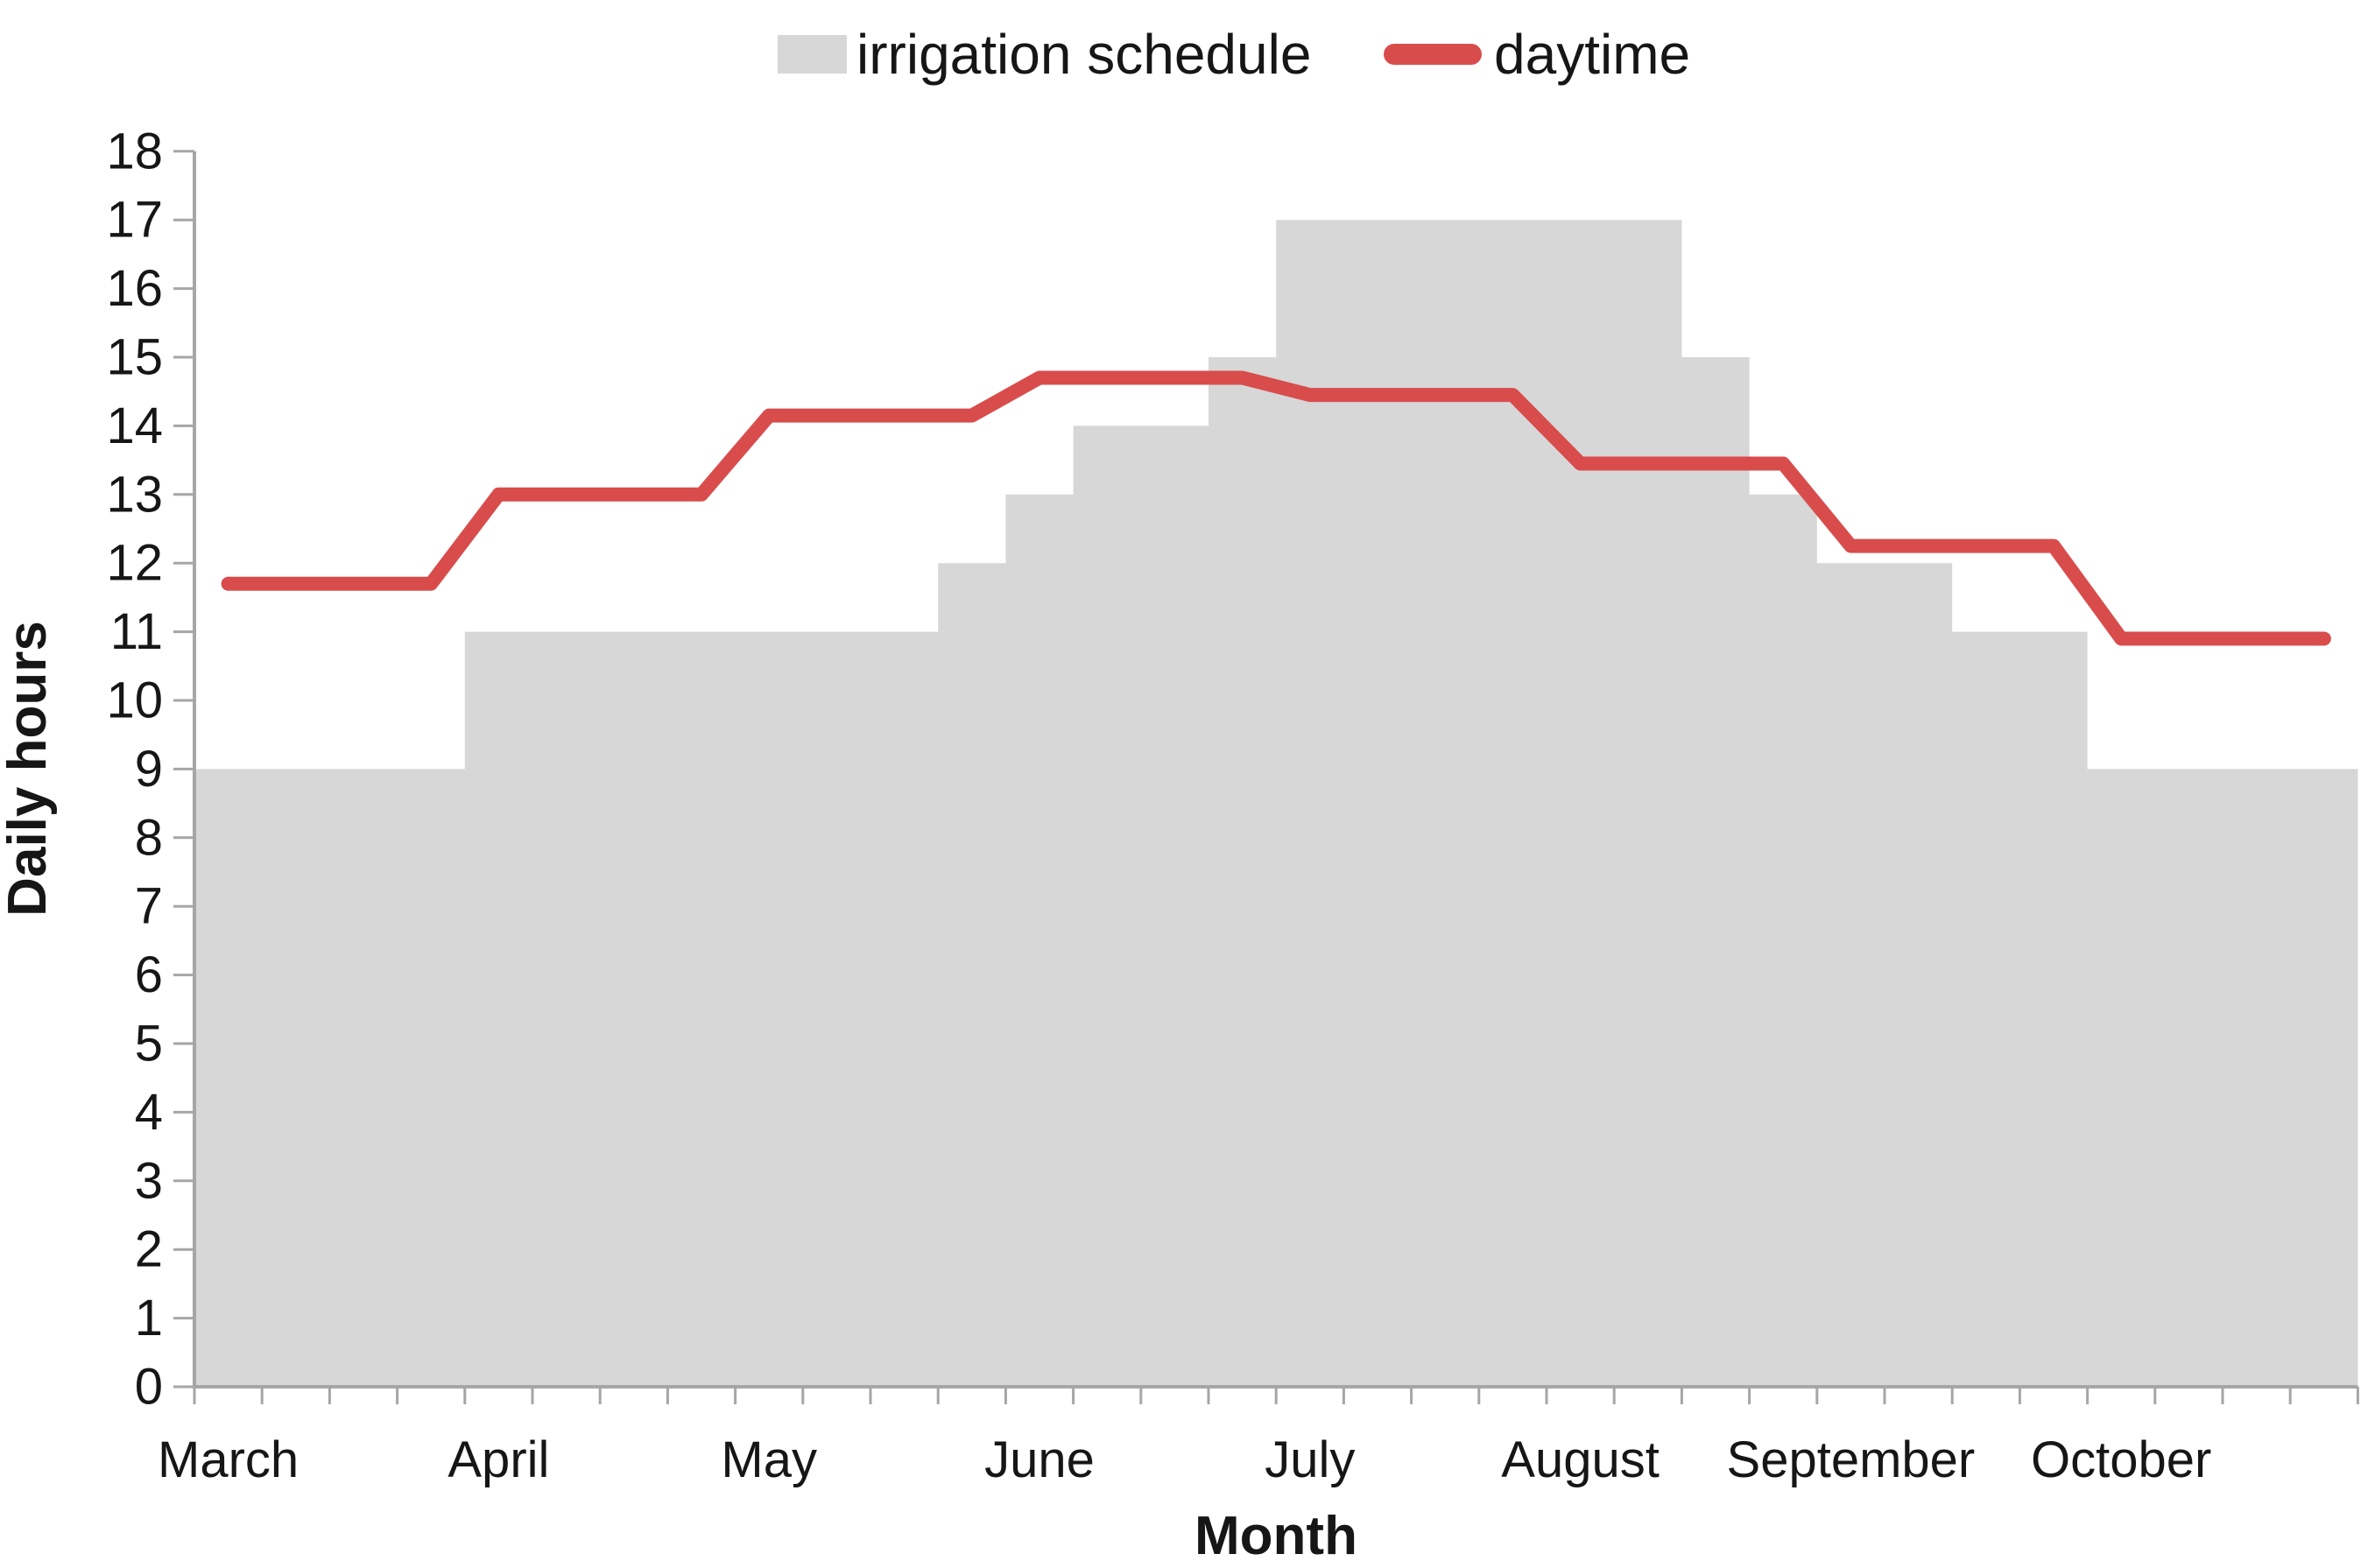 The height and width of the screenshot is (1568, 2375). I want to click on x-axis-label: July, so click(1310, 1460).